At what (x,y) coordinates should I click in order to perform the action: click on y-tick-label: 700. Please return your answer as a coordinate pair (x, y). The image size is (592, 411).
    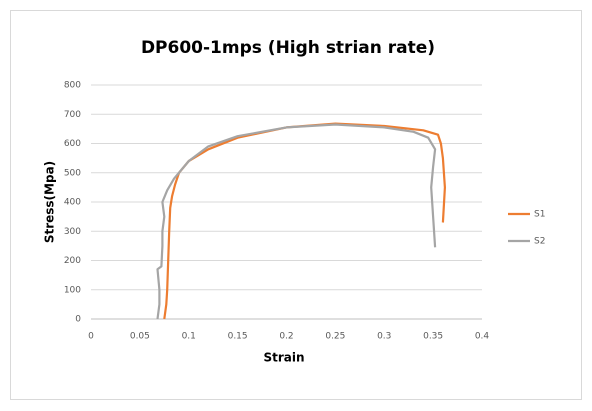
    Looking at the image, I should click on (72, 115).